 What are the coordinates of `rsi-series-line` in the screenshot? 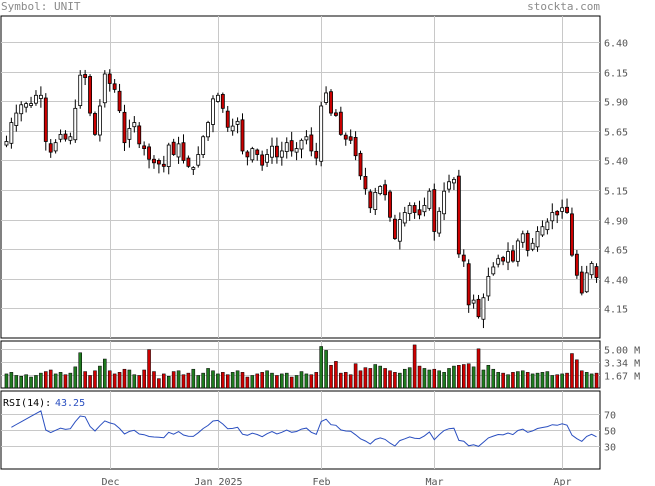 It's located at (304, 428).